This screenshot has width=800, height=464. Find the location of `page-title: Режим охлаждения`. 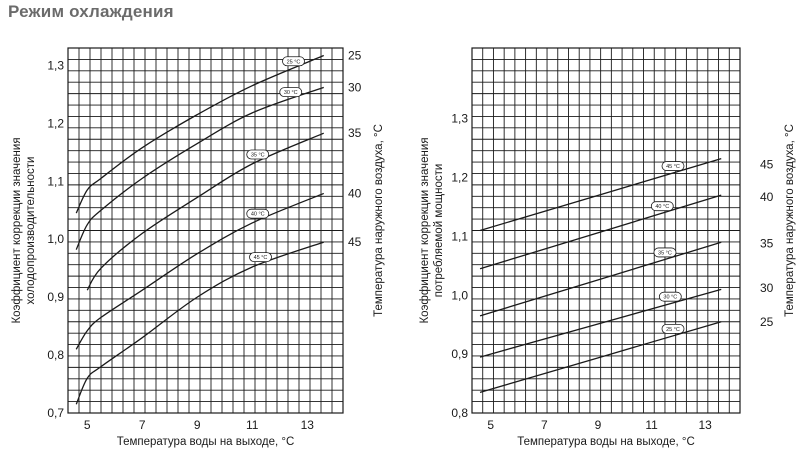

page-title: Режим охлаждения is located at coordinates (91, 11).